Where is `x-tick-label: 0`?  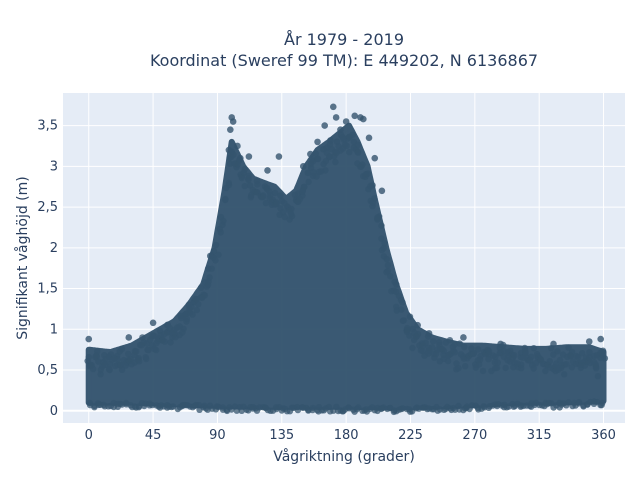
x-tick-label: 0 is located at coordinates (89, 435).